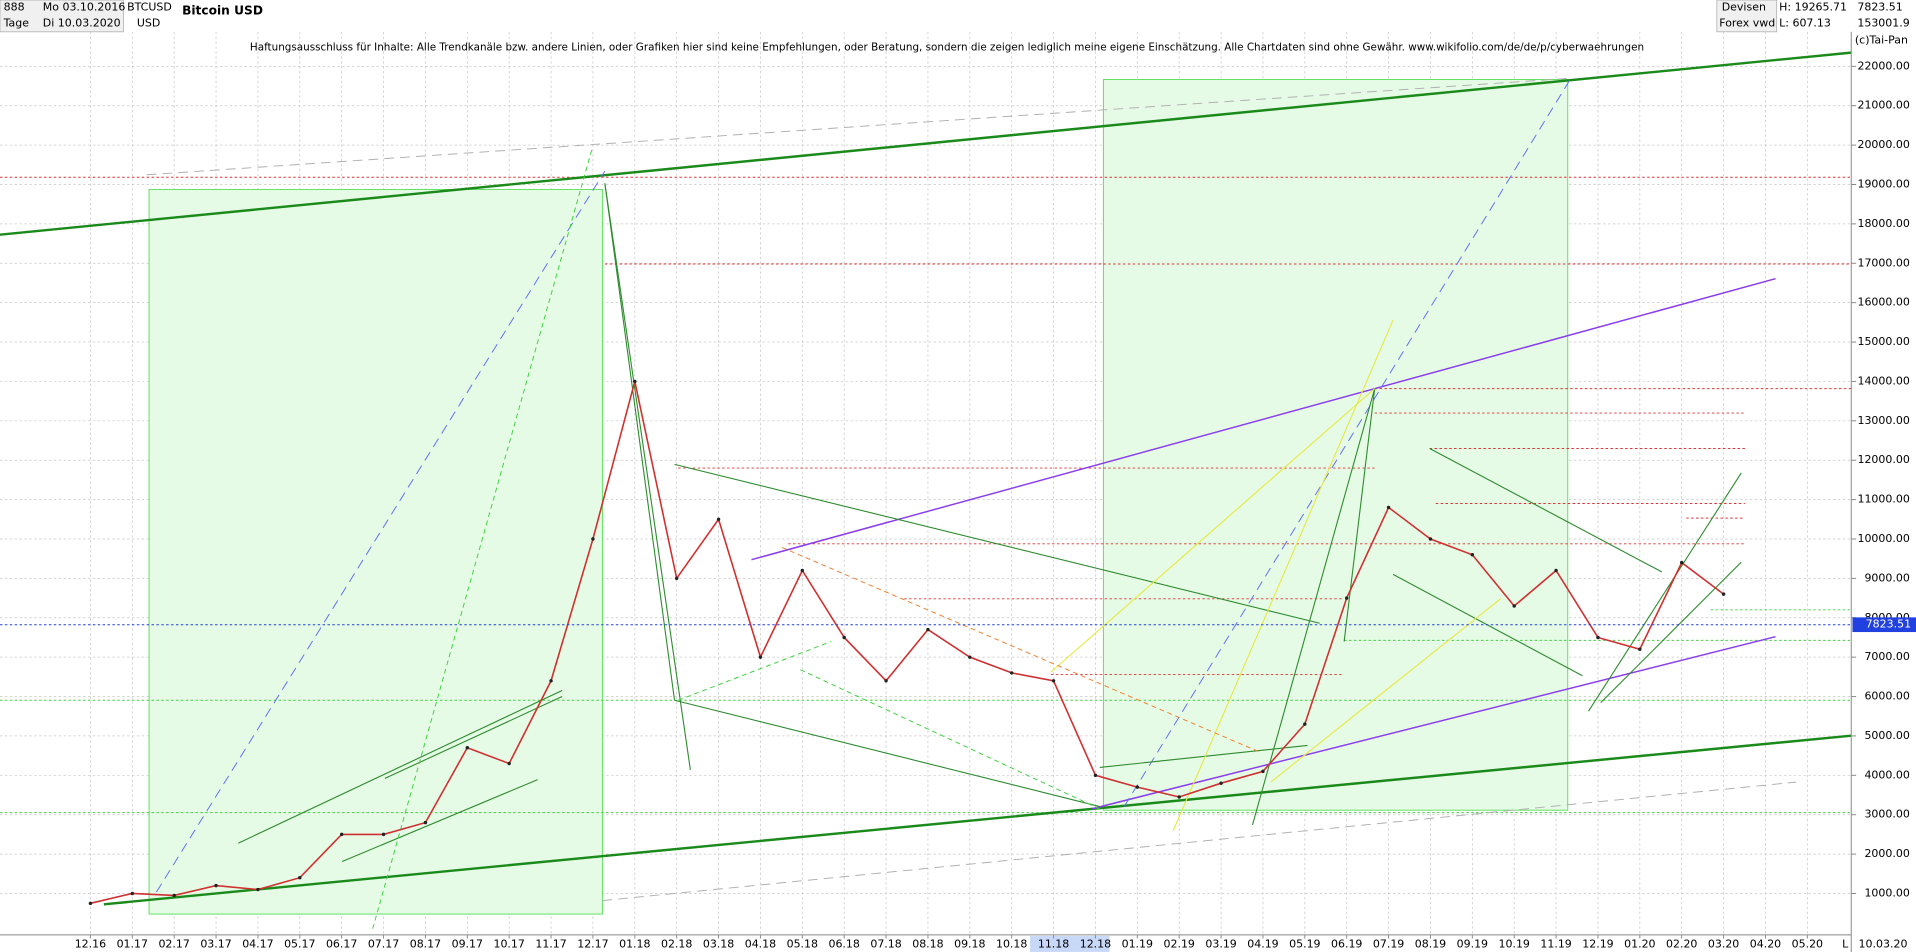 This screenshot has height=952, width=1916. What do you see at coordinates (1886, 577) in the screenshot?
I see `y-tick-label: 9000.00` at bounding box center [1886, 577].